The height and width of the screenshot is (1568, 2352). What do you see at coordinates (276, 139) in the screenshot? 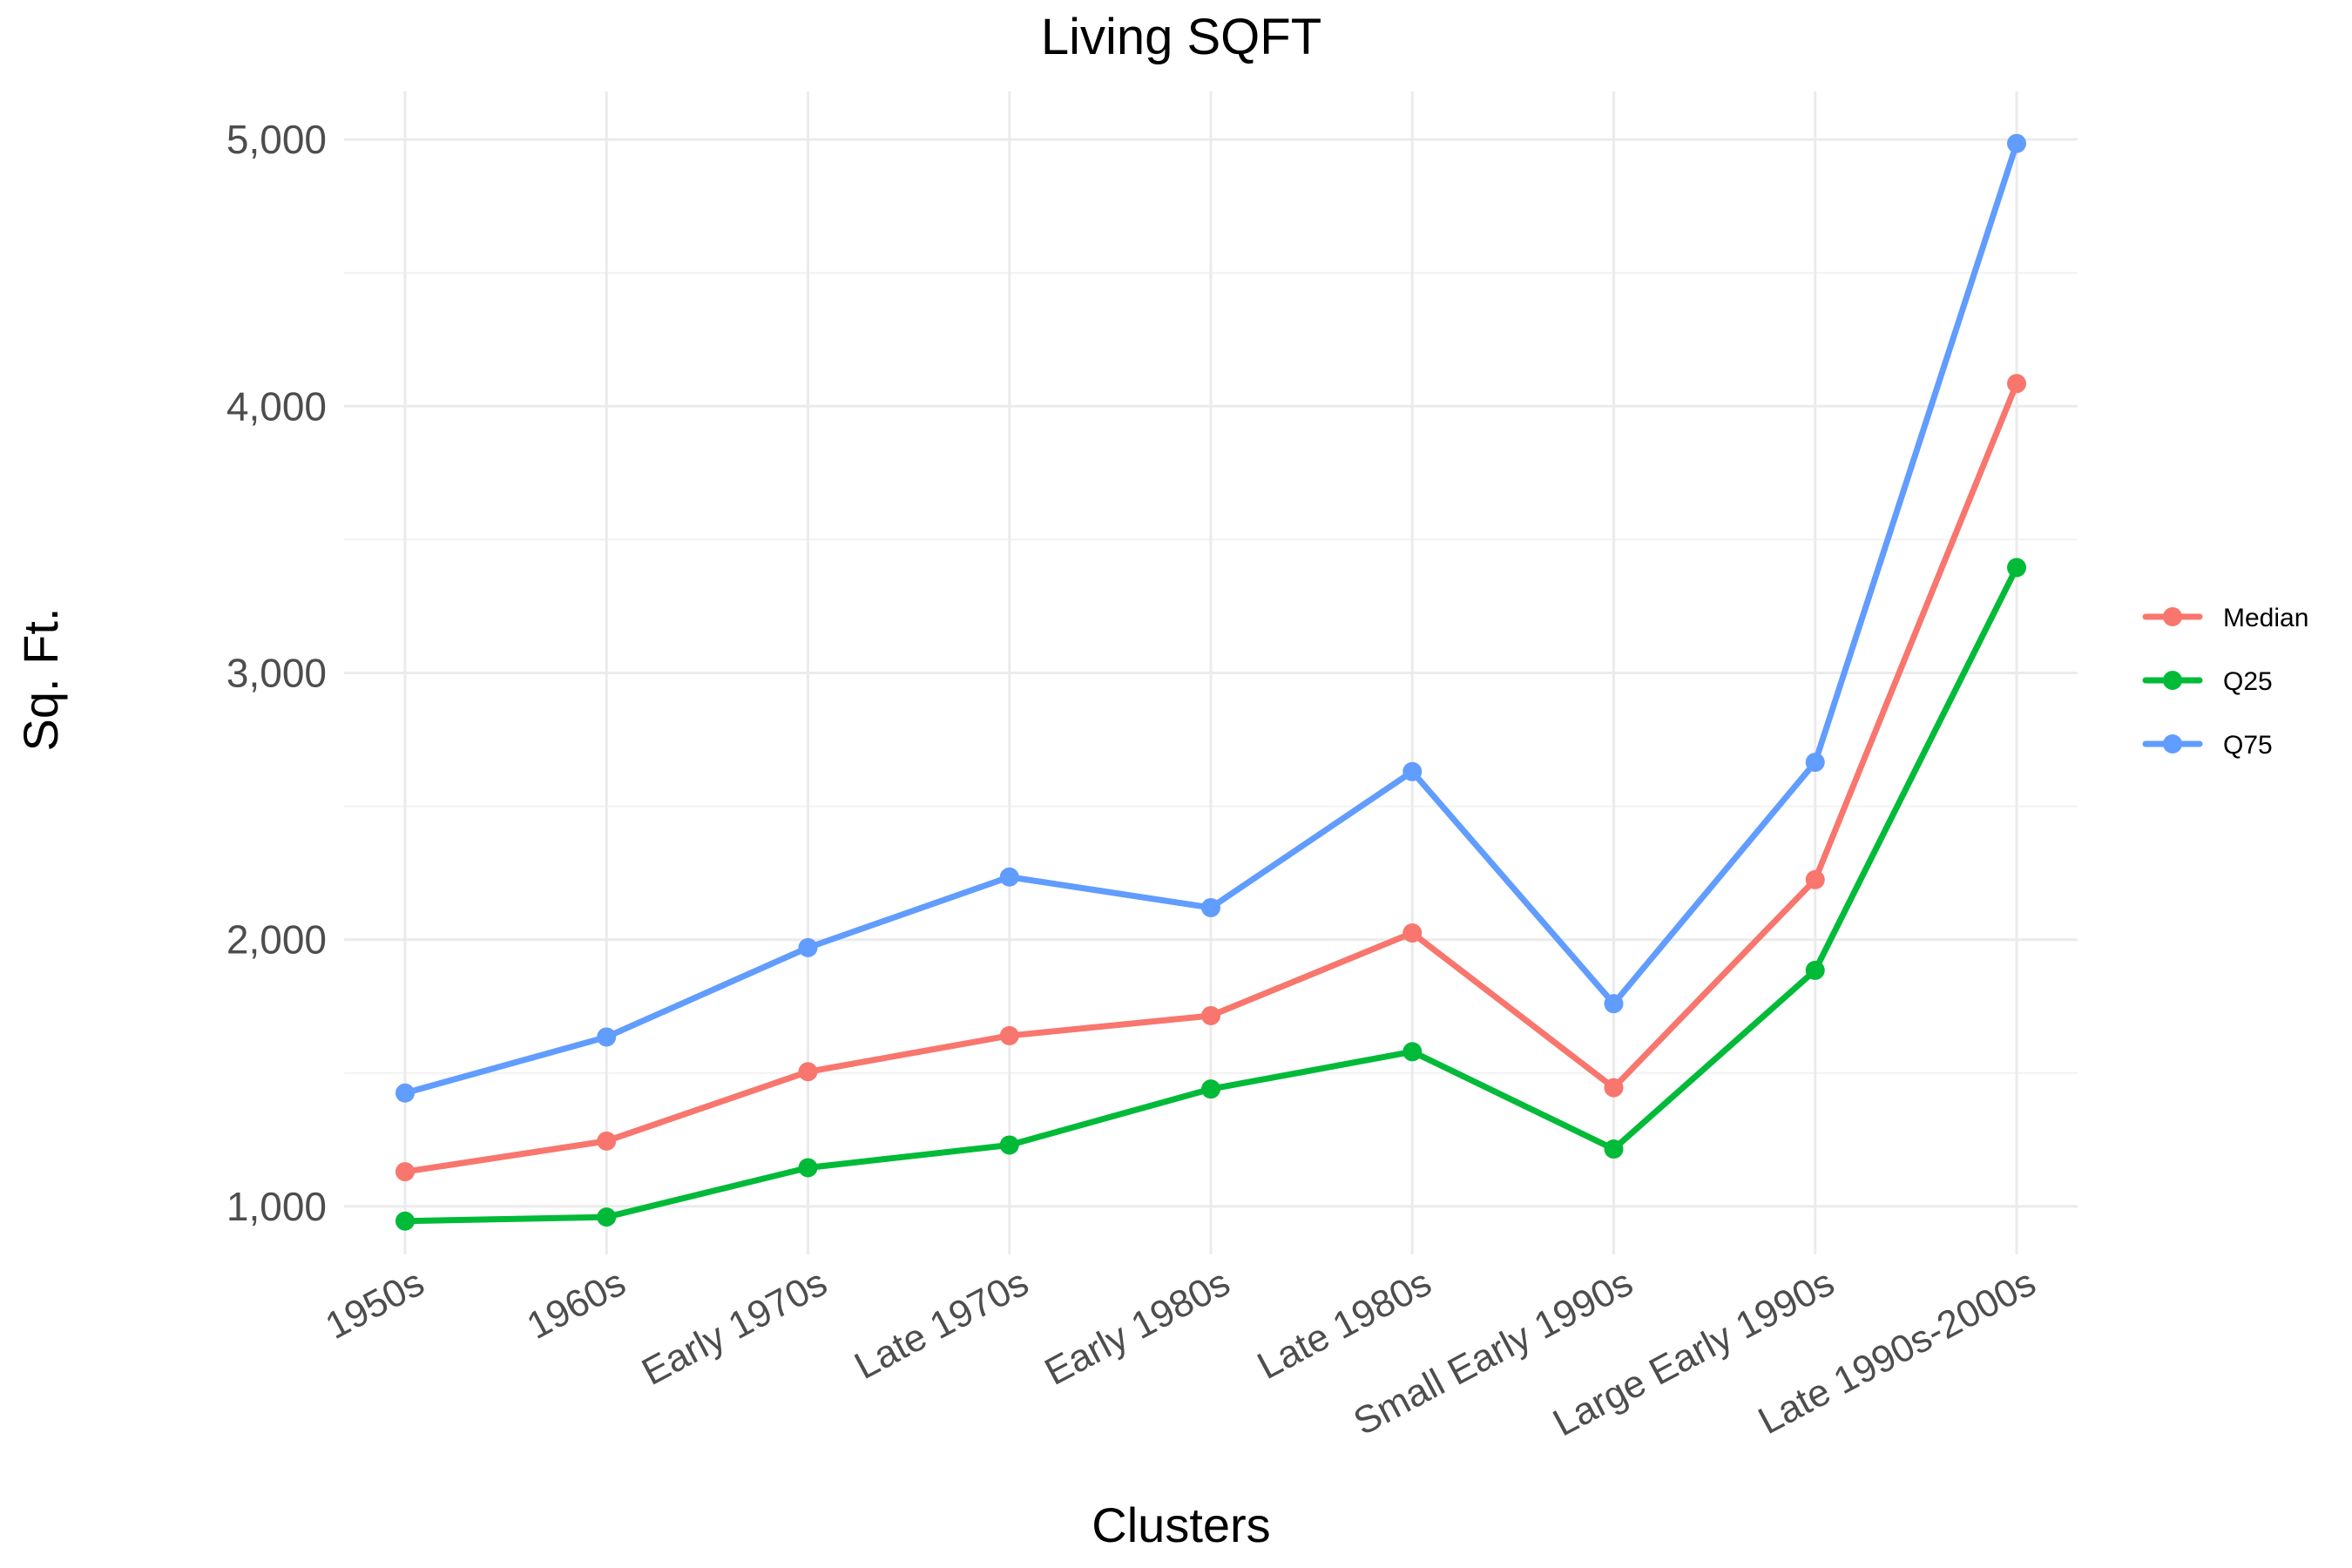
I see `y-tick-label: 5,000` at bounding box center [276, 139].